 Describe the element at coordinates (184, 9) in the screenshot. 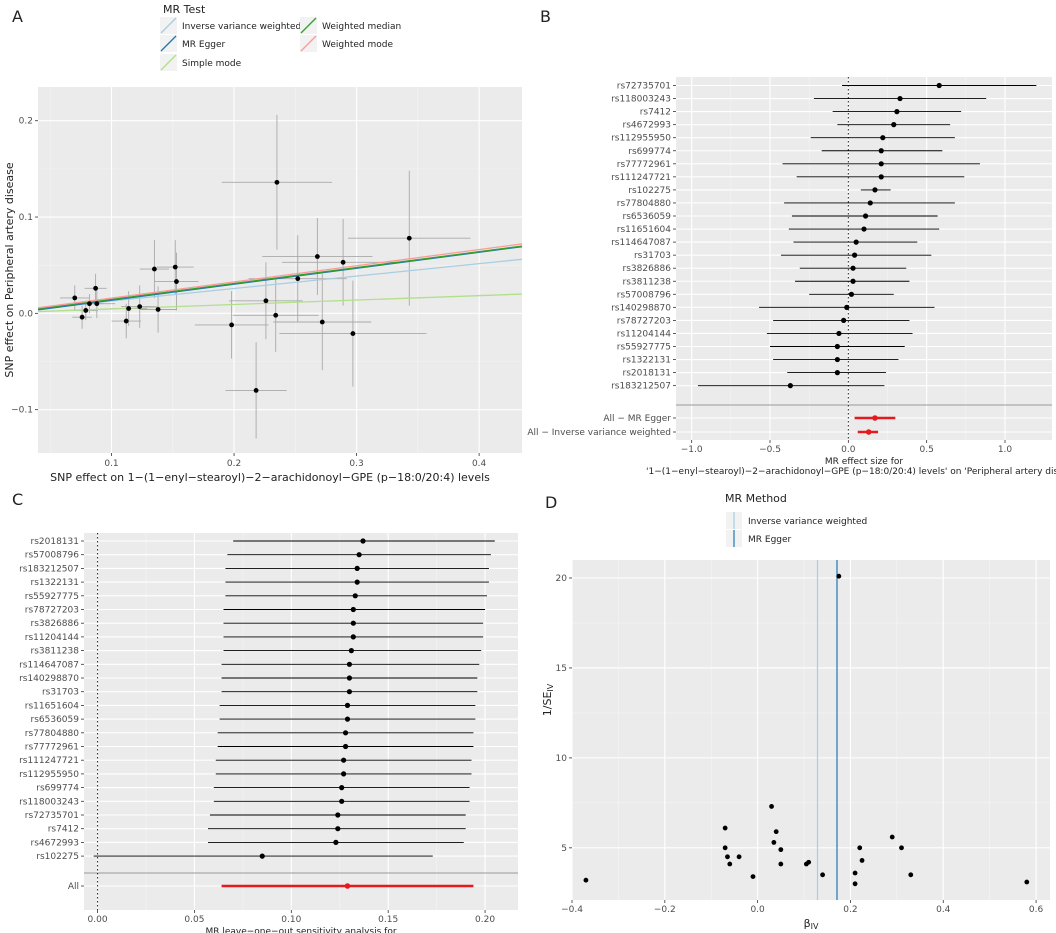

I see `legend-title: MR Test` at that location.